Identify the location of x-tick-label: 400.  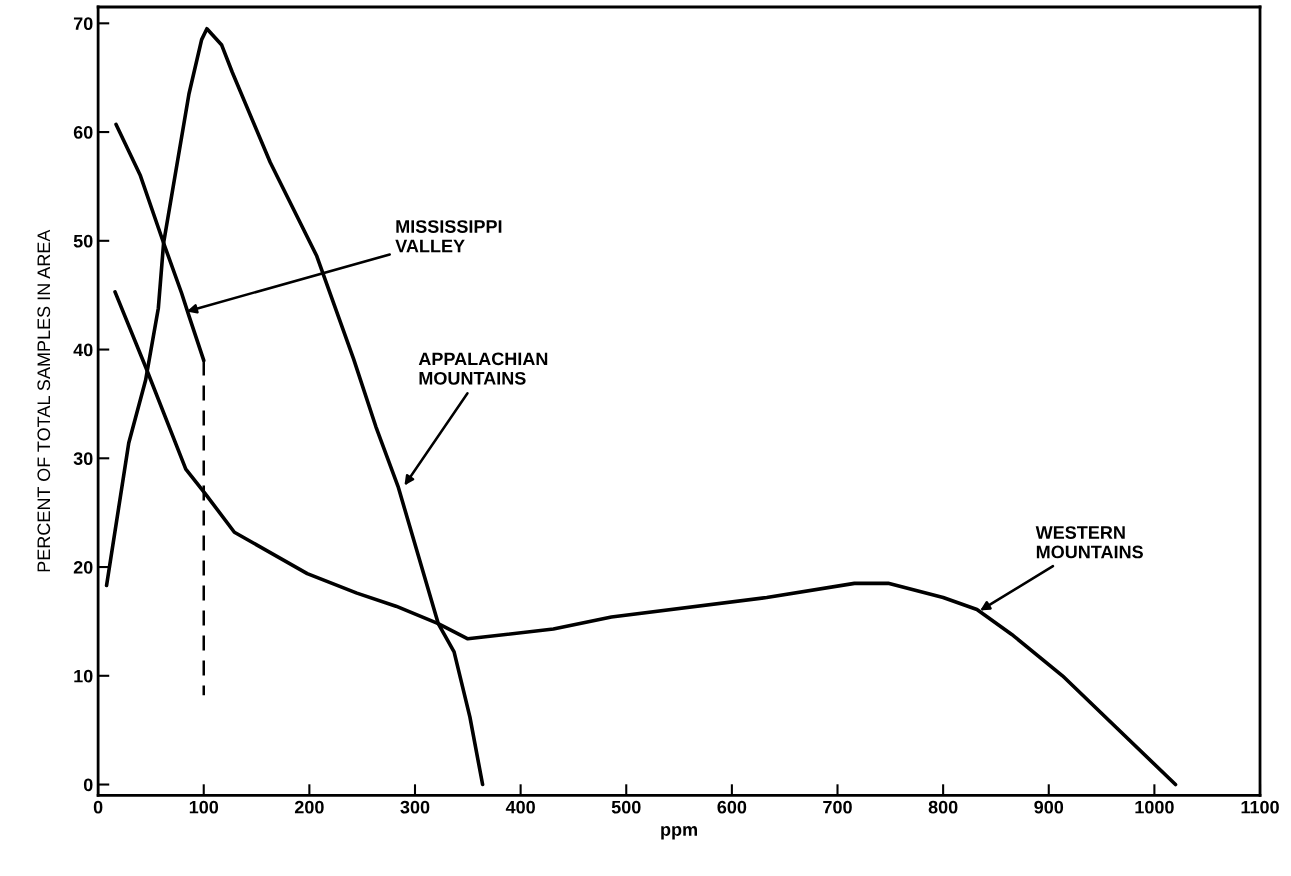
(520, 807).